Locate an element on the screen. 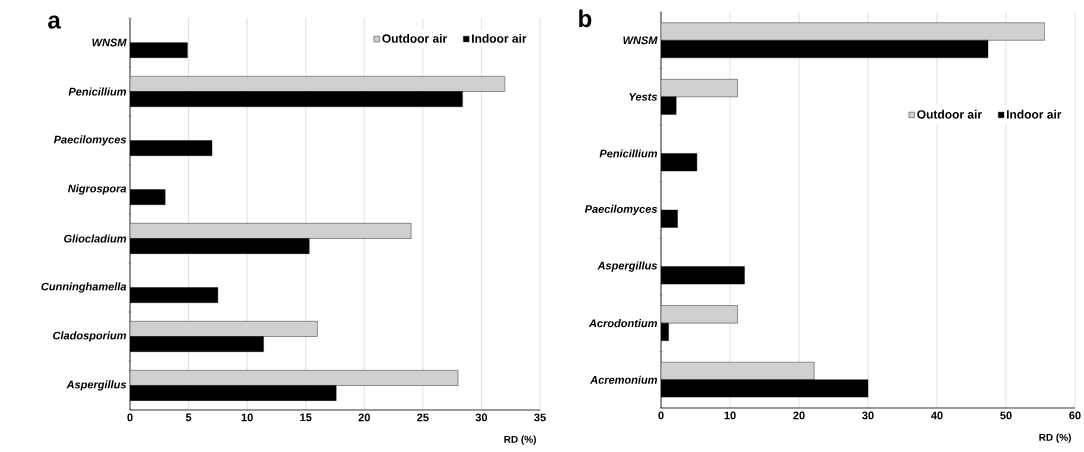 The height and width of the screenshot is (452, 1084). chart-title: a is located at coordinates (54, 22).